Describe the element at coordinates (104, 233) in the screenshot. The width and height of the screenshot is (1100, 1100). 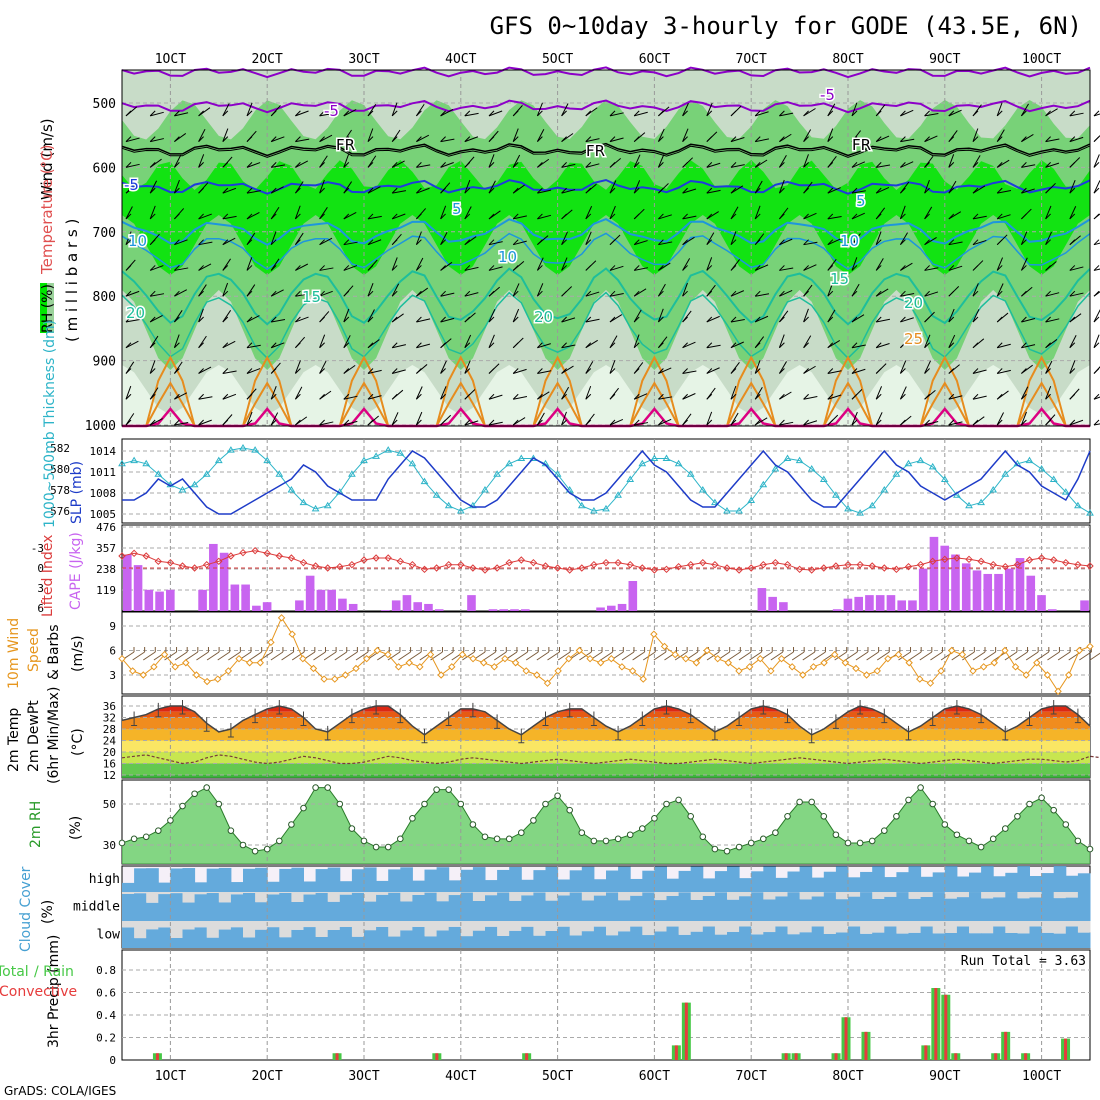
I see `pressure-tick-label: 700` at that location.